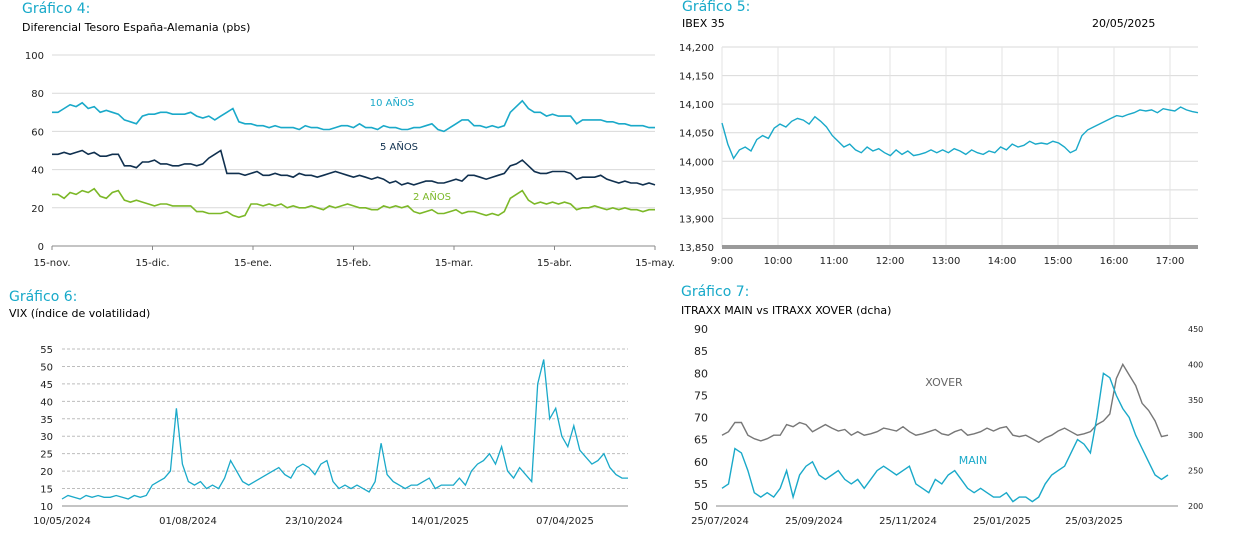 This screenshot has width=1233, height=546. I want to click on x-tick-label: 01/08/2024, so click(188, 521).